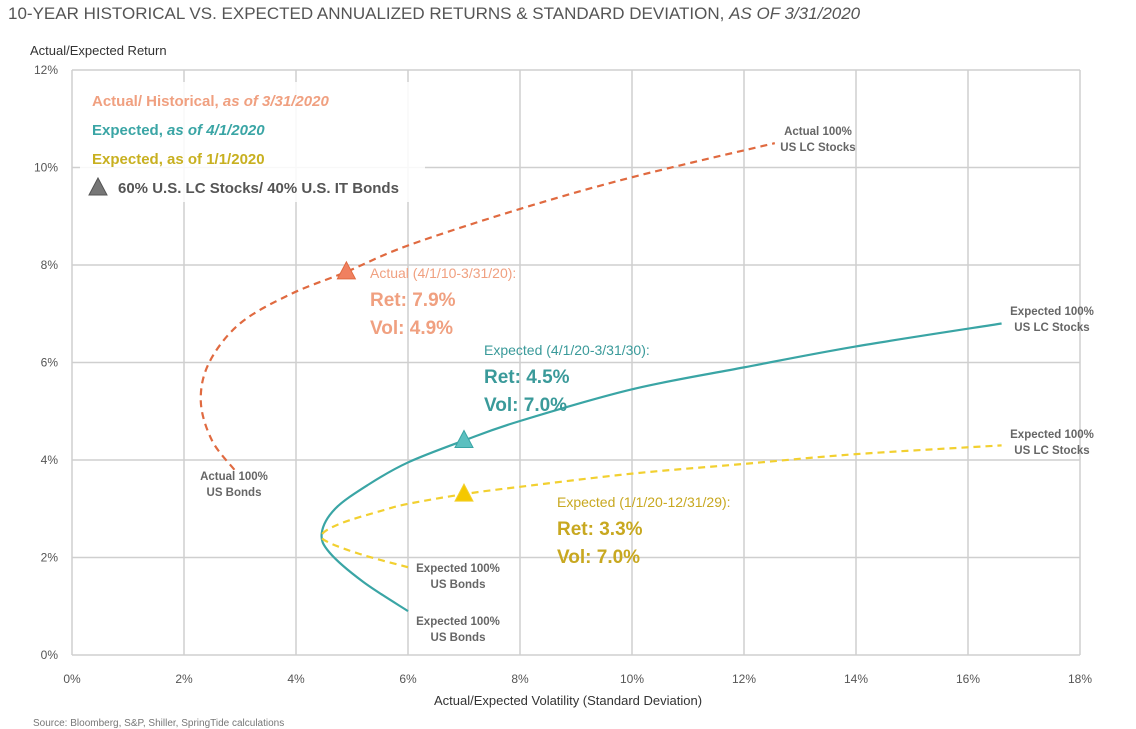 This screenshot has height=729, width=1136. I want to click on x-tick-label: 0%, so click(72, 679).